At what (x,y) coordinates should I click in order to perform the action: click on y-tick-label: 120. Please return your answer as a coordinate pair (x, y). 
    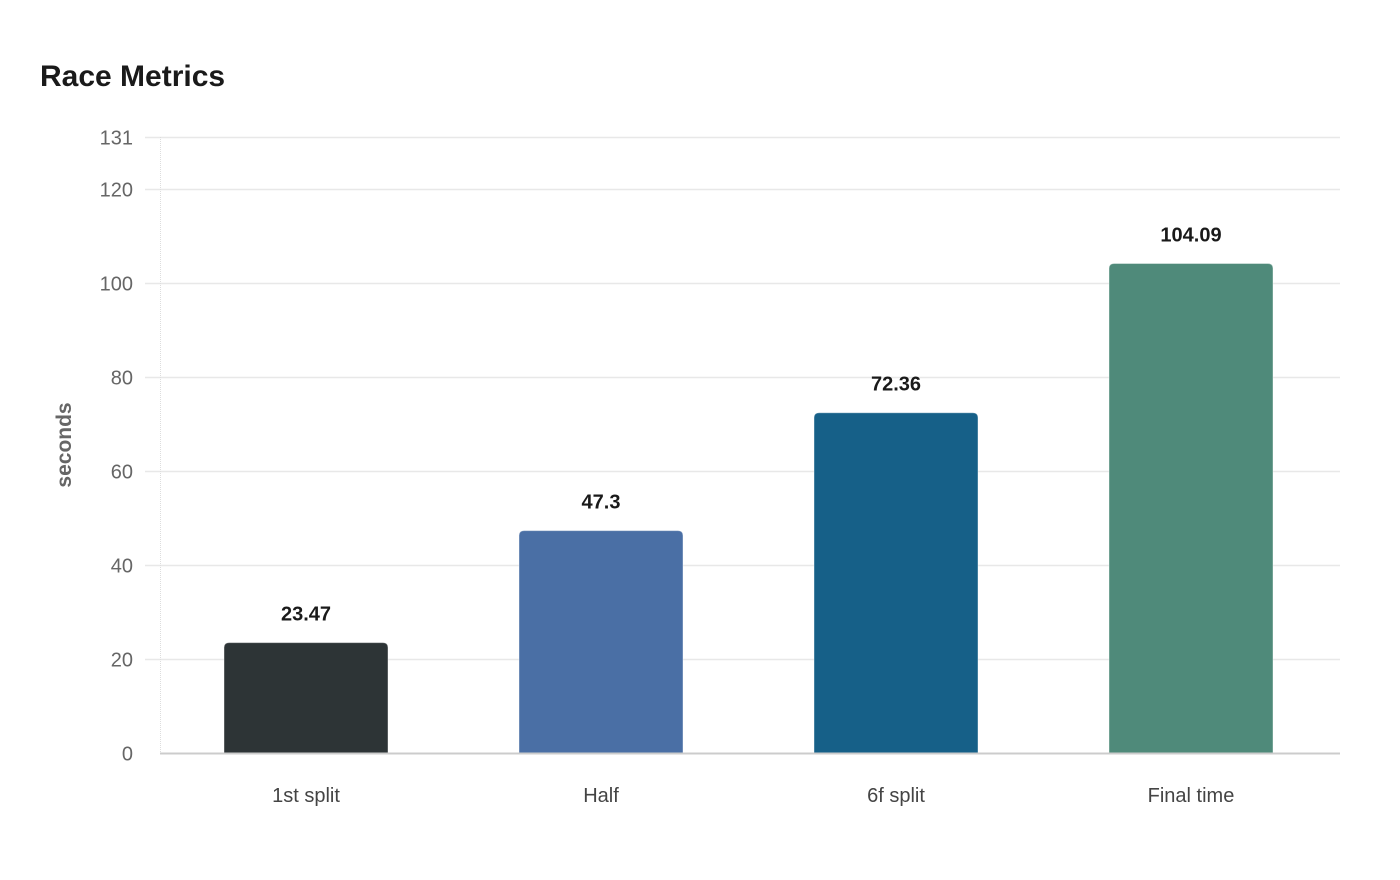
    Looking at the image, I should click on (116, 191).